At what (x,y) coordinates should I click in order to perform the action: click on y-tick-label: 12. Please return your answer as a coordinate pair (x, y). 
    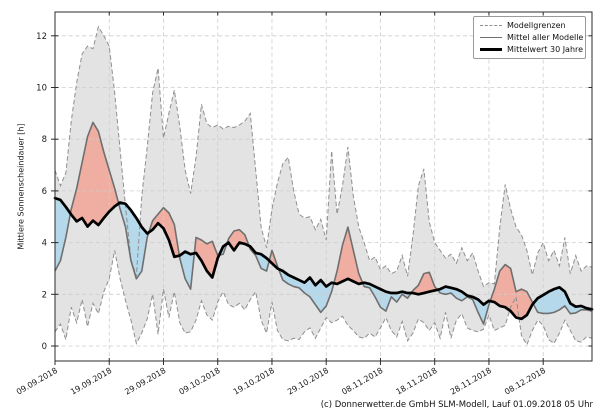
    Looking at the image, I should click on (41, 37).